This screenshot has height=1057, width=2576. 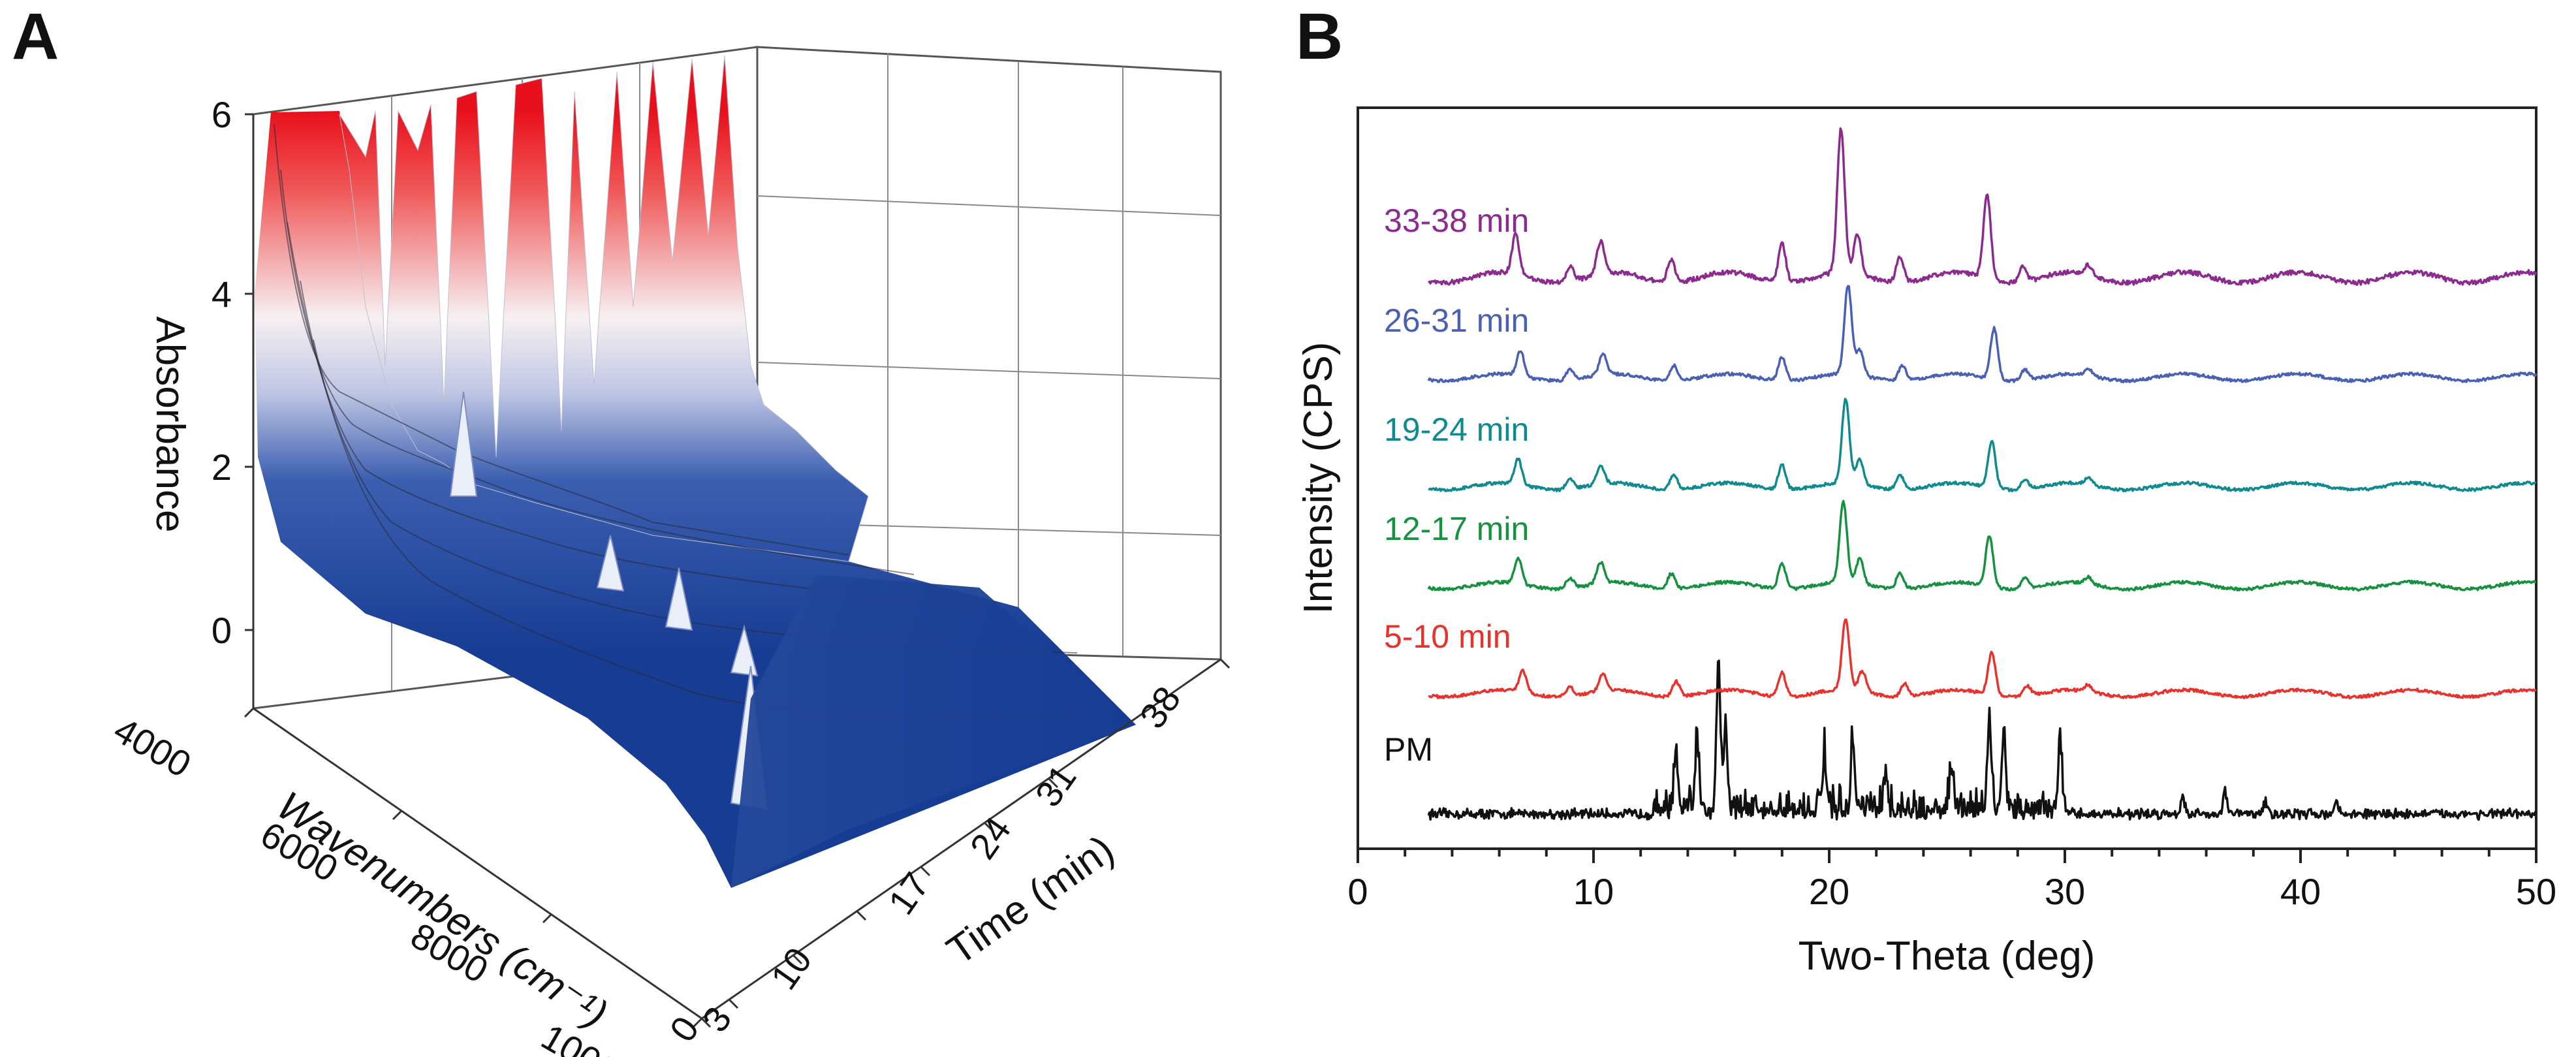 What do you see at coordinates (1408, 749) in the screenshot?
I see `series-label: PM` at bounding box center [1408, 749].